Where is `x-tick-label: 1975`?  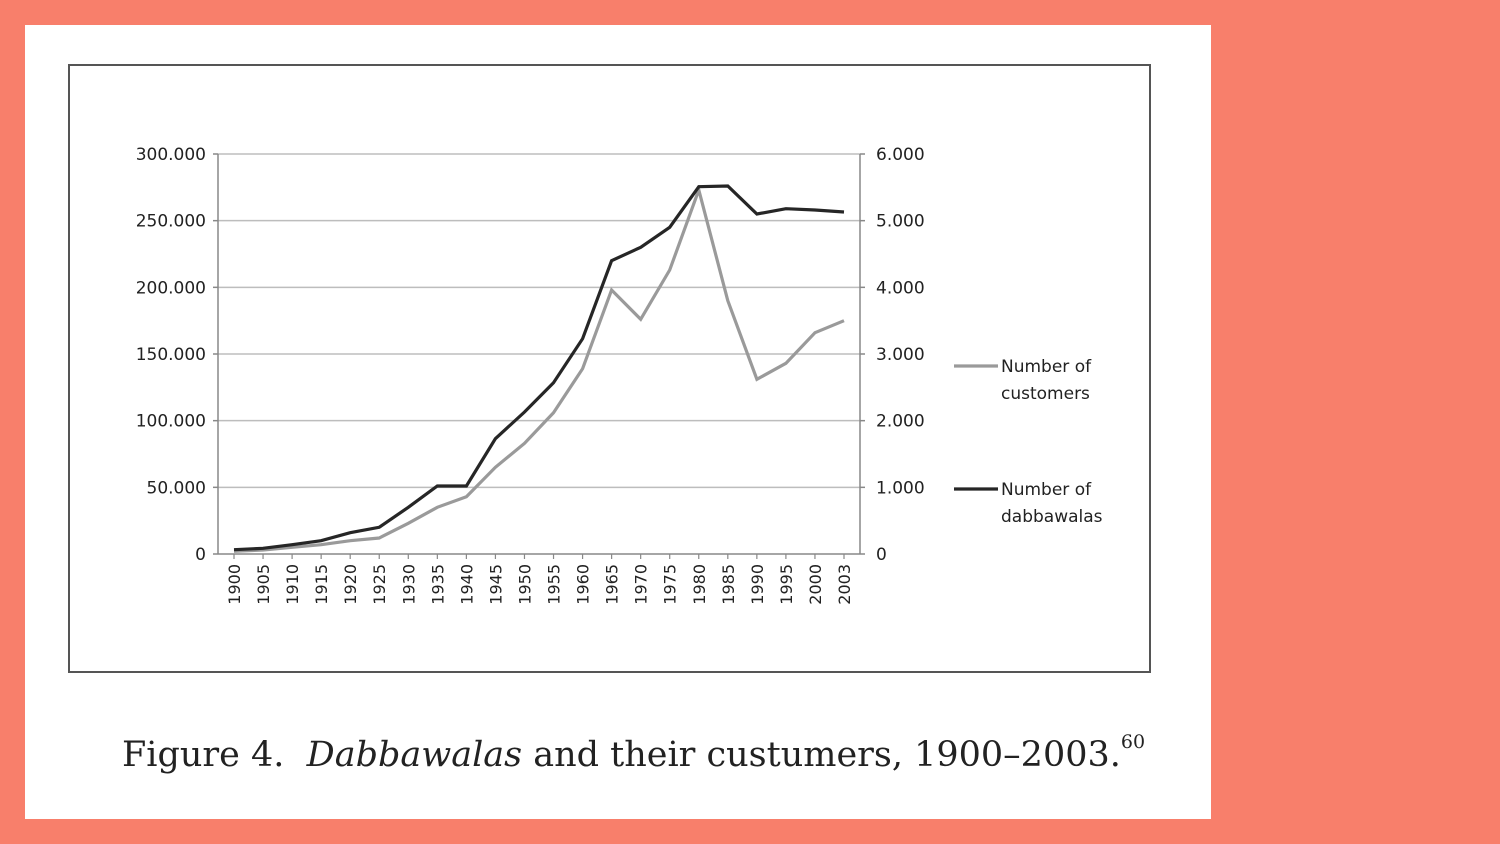
x-tick-label: 1975 is located at coordinates (670, 584).